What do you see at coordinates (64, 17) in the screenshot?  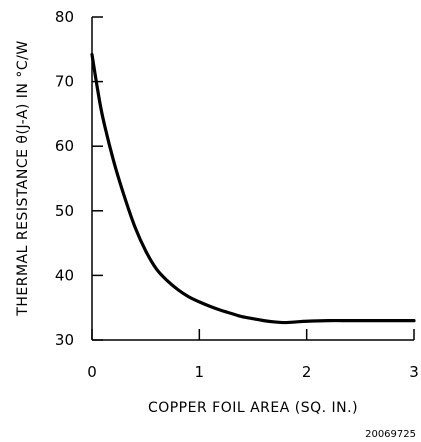 I see `y-tick-label: 80` at bounding box center [64, 17].